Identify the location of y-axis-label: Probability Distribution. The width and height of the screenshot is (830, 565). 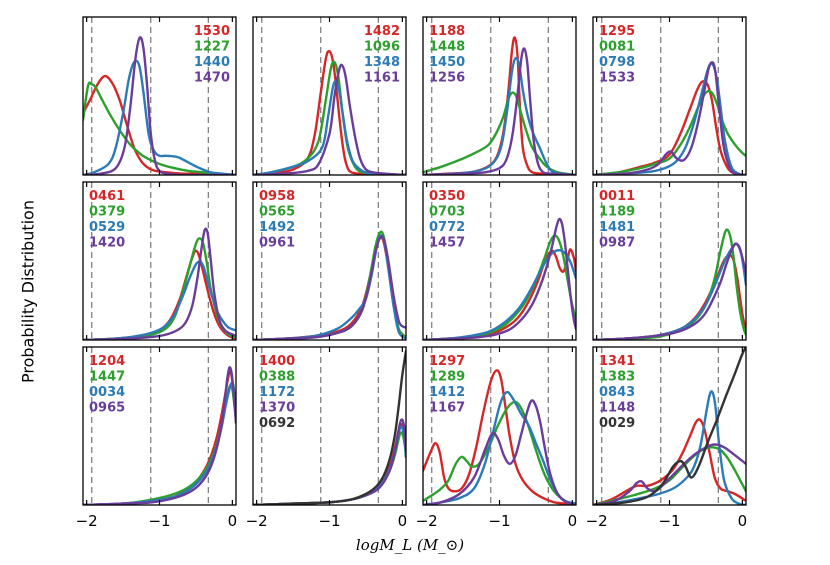
(28, 292).